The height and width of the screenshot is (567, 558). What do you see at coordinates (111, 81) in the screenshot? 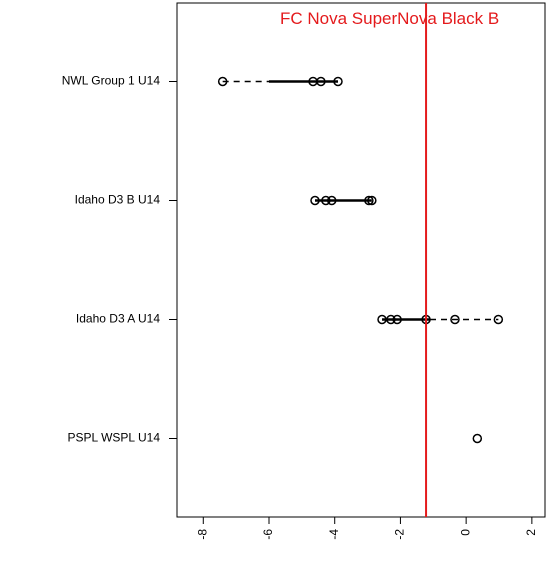
I see `y-tick-label: NWL Group 1 U14` at bounding box center [111, 81].